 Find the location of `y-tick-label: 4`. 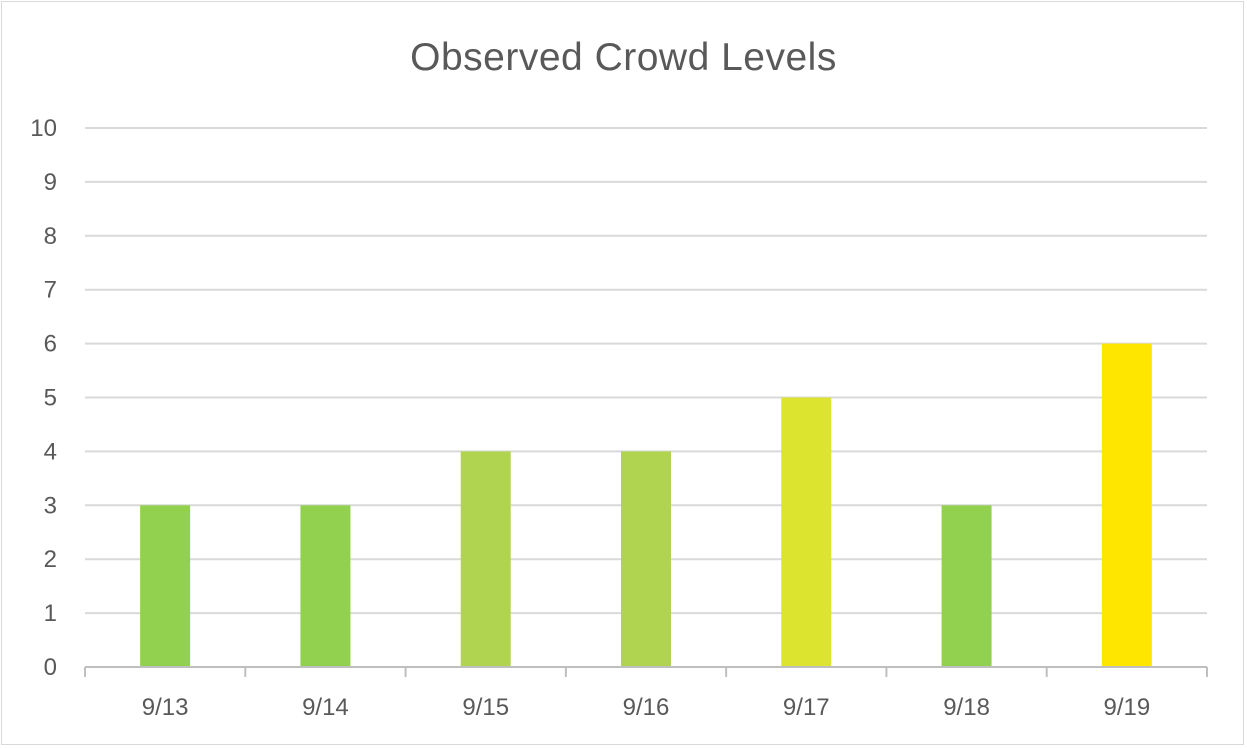

y-tick-label: 4 is located at coordinates (50, 451).